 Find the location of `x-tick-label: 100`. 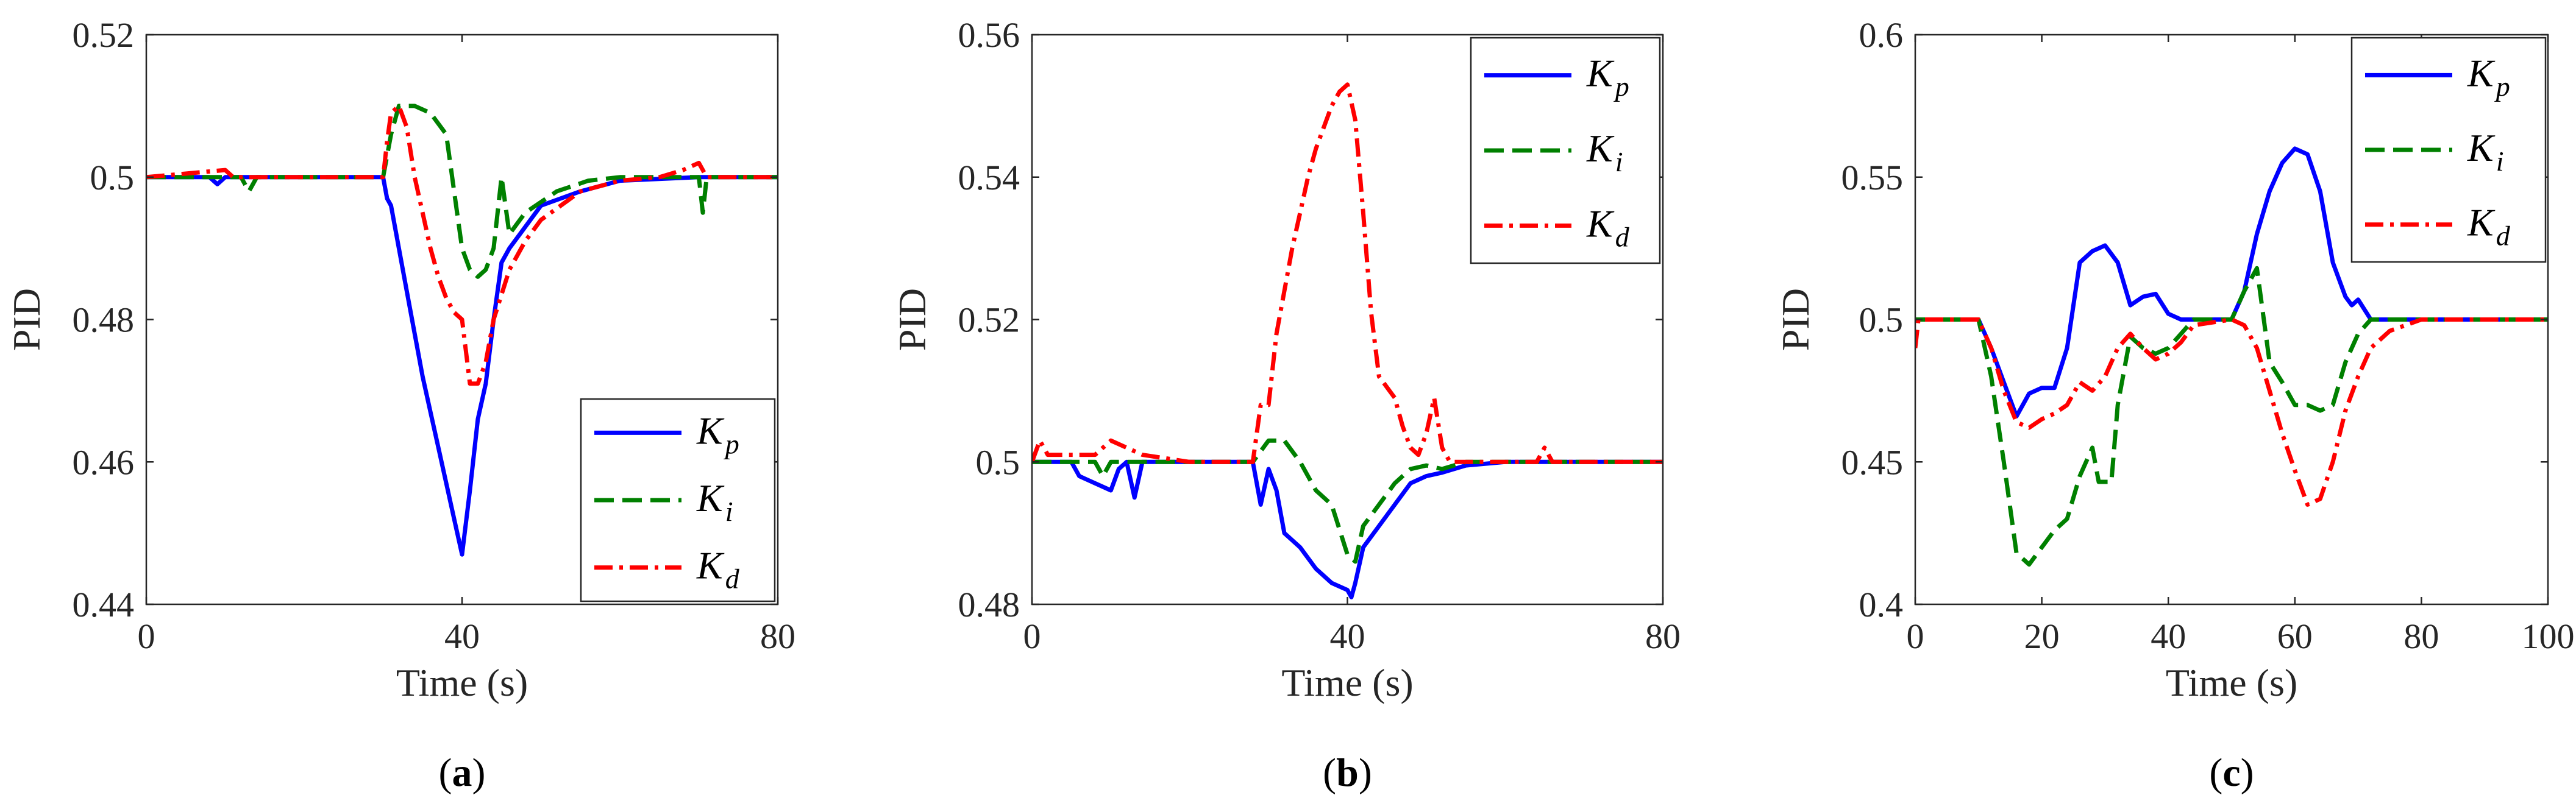

x-tick-label: 100 is located at coordinates (2548, 636).